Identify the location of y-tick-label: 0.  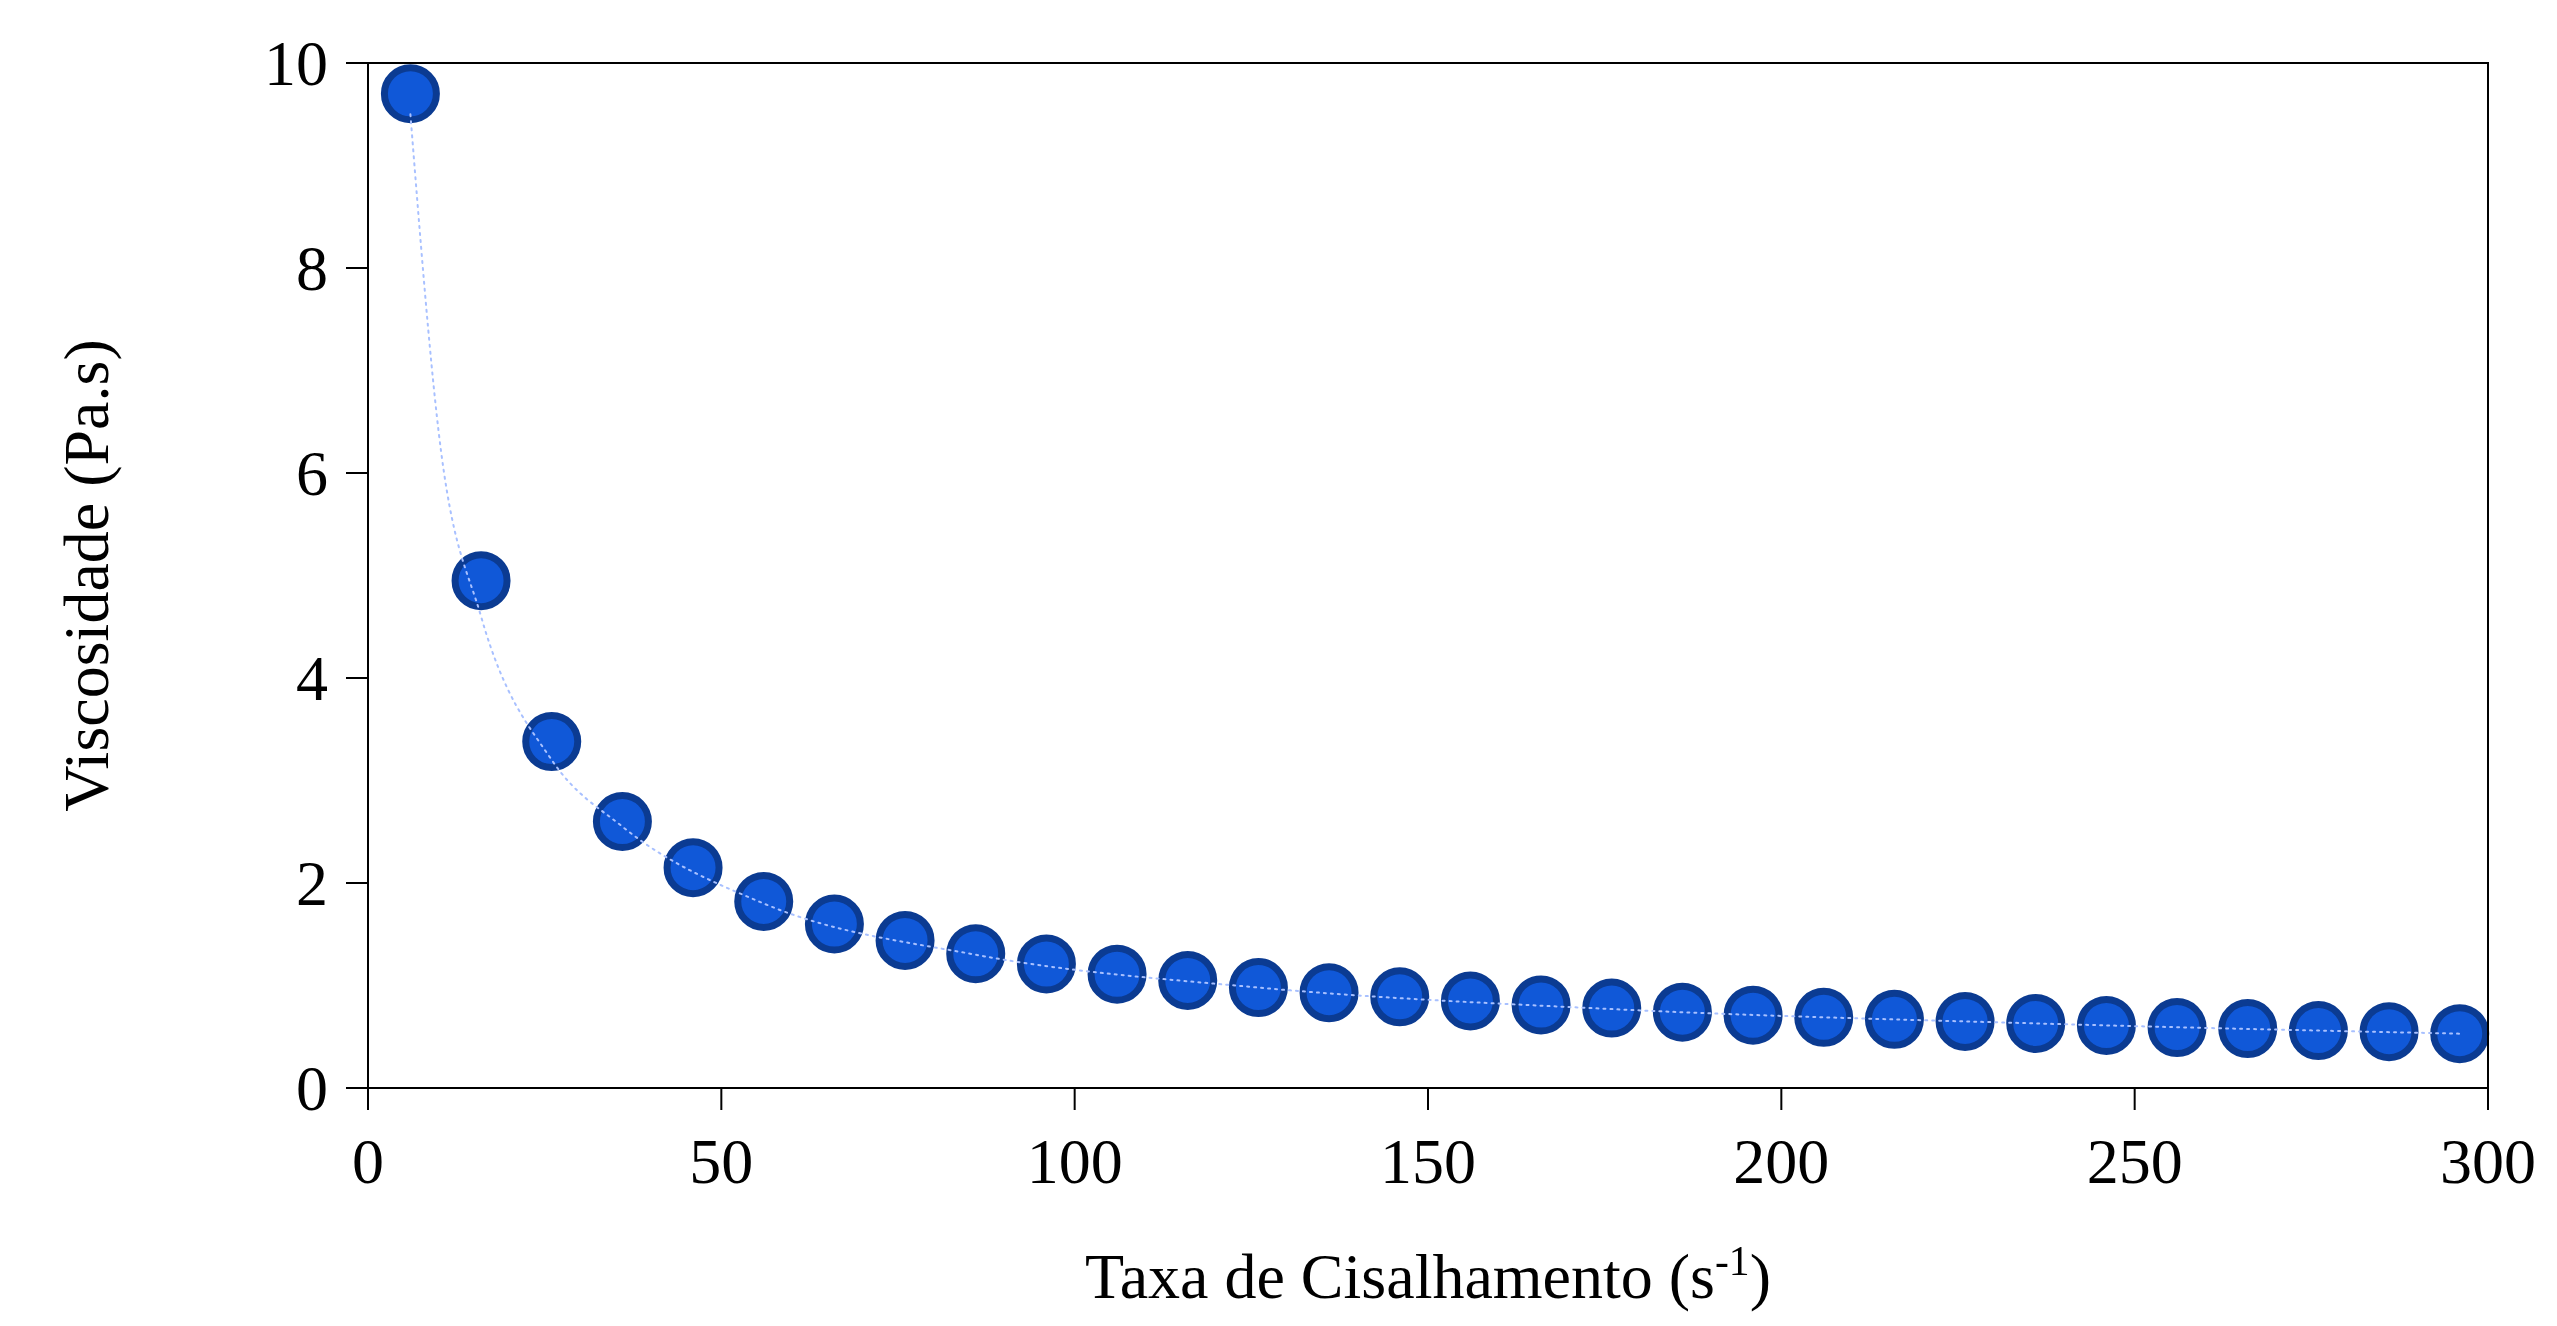
(312, 1089).